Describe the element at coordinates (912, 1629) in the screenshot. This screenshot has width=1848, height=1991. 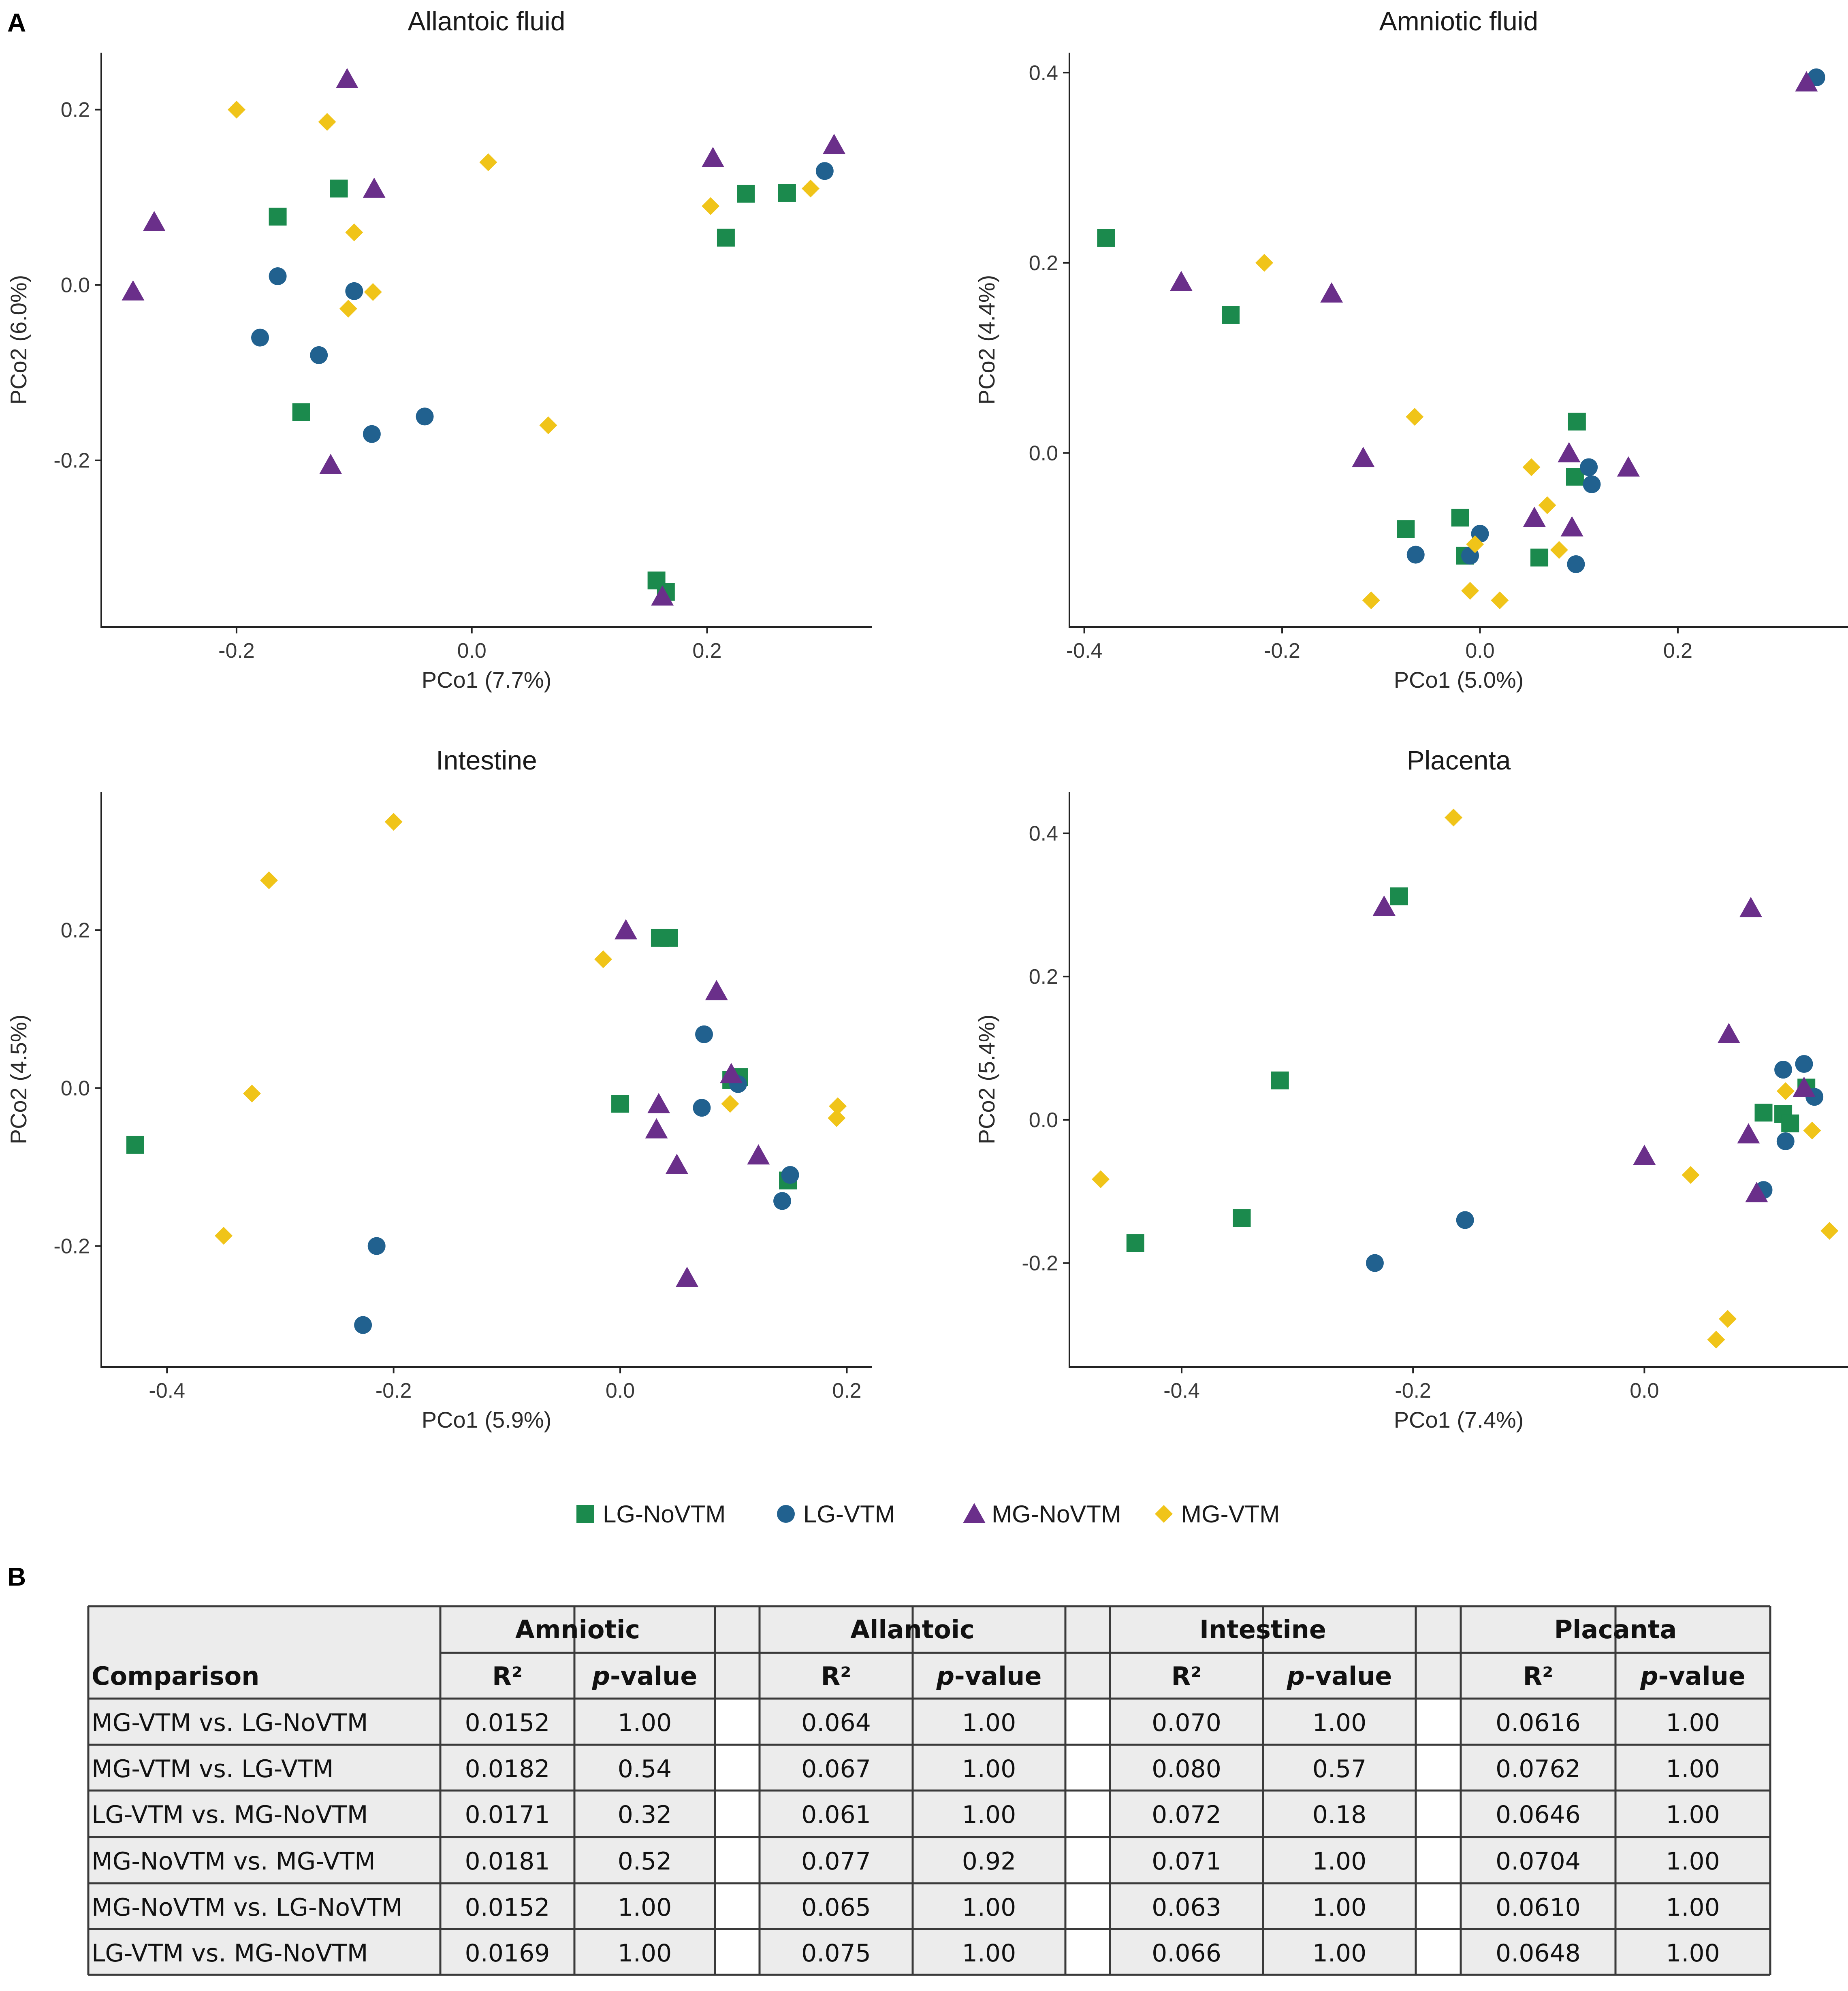
I see `table-group-header: Allantoic` at that location.